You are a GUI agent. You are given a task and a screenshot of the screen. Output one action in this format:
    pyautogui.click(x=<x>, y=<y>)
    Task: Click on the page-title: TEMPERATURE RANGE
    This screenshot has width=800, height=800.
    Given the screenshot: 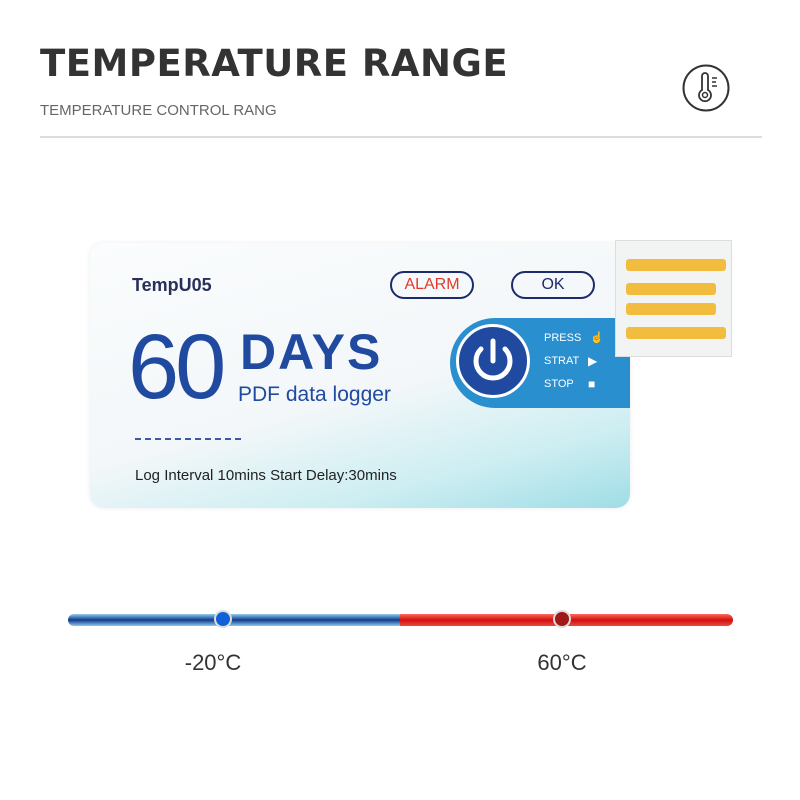 What is the action you would take?
    pyautogui.click(x=274, y=63)
    